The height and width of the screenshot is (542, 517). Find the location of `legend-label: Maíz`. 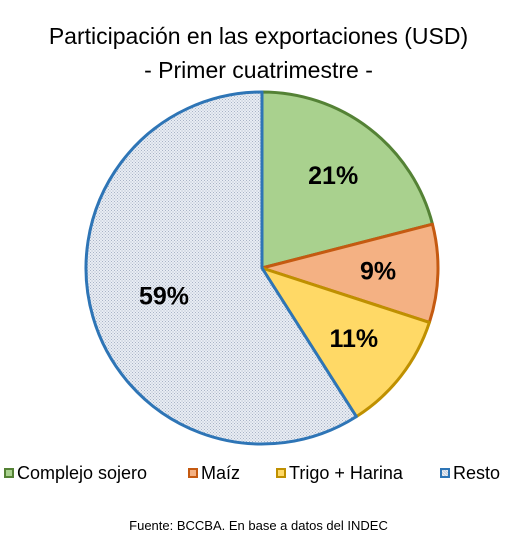

legend-label: Maíz is located at coordinates (221, 473).